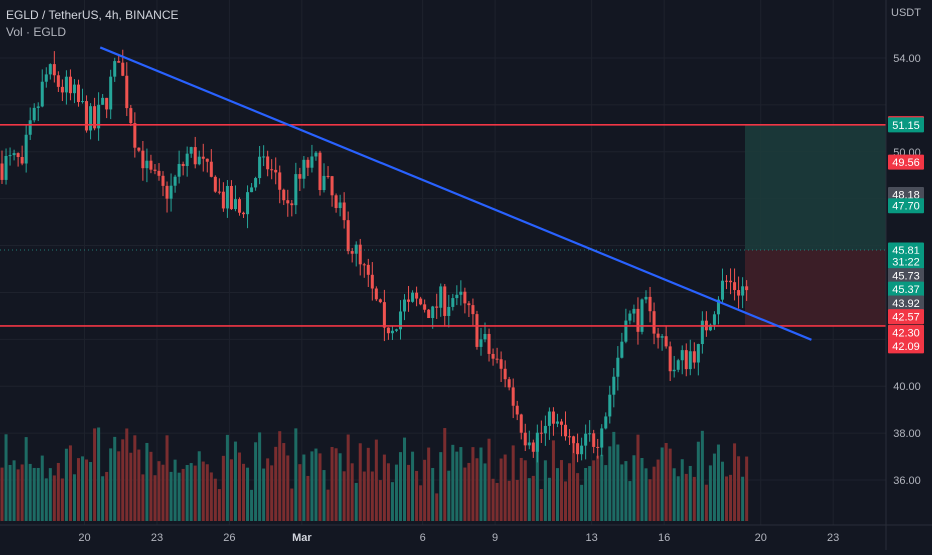 The image size is (932, 555). Describe the element at coordinates (92, 15) in the screenshot. I see `symbol-title: EGLD / TetherUS, 4h, BINANCE` at that location.